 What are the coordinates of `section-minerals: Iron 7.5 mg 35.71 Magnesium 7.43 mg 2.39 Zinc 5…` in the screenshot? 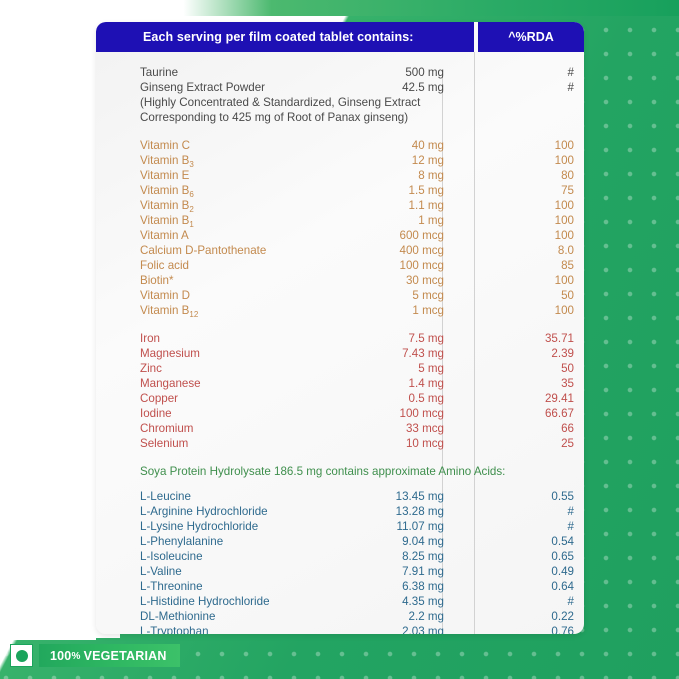 It's located at (340, 391).